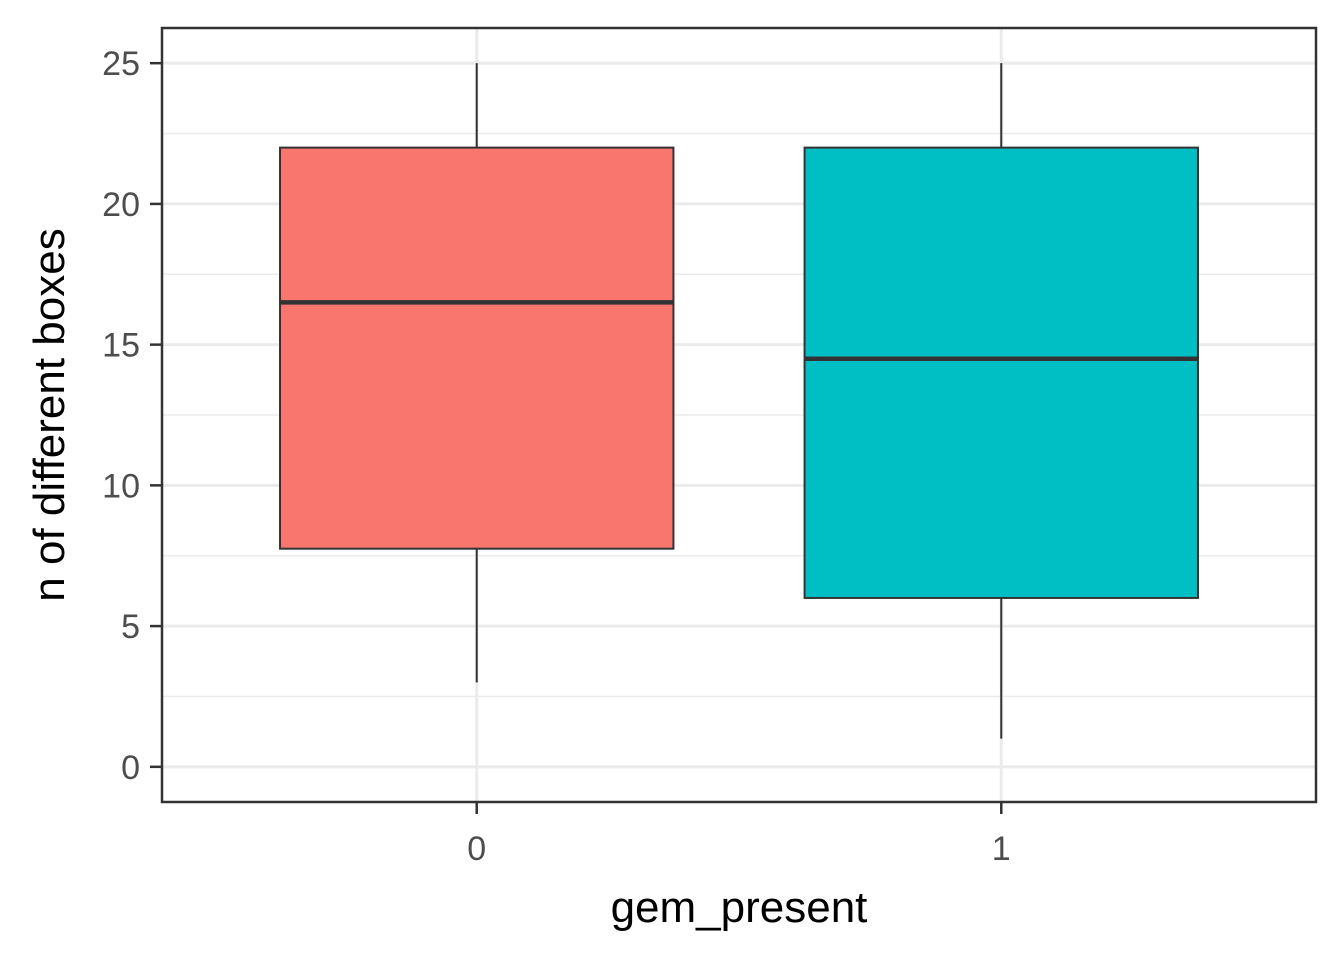 The image size is (1344, 960). I want to click on y-tick-label: 20, so click(121, 205).